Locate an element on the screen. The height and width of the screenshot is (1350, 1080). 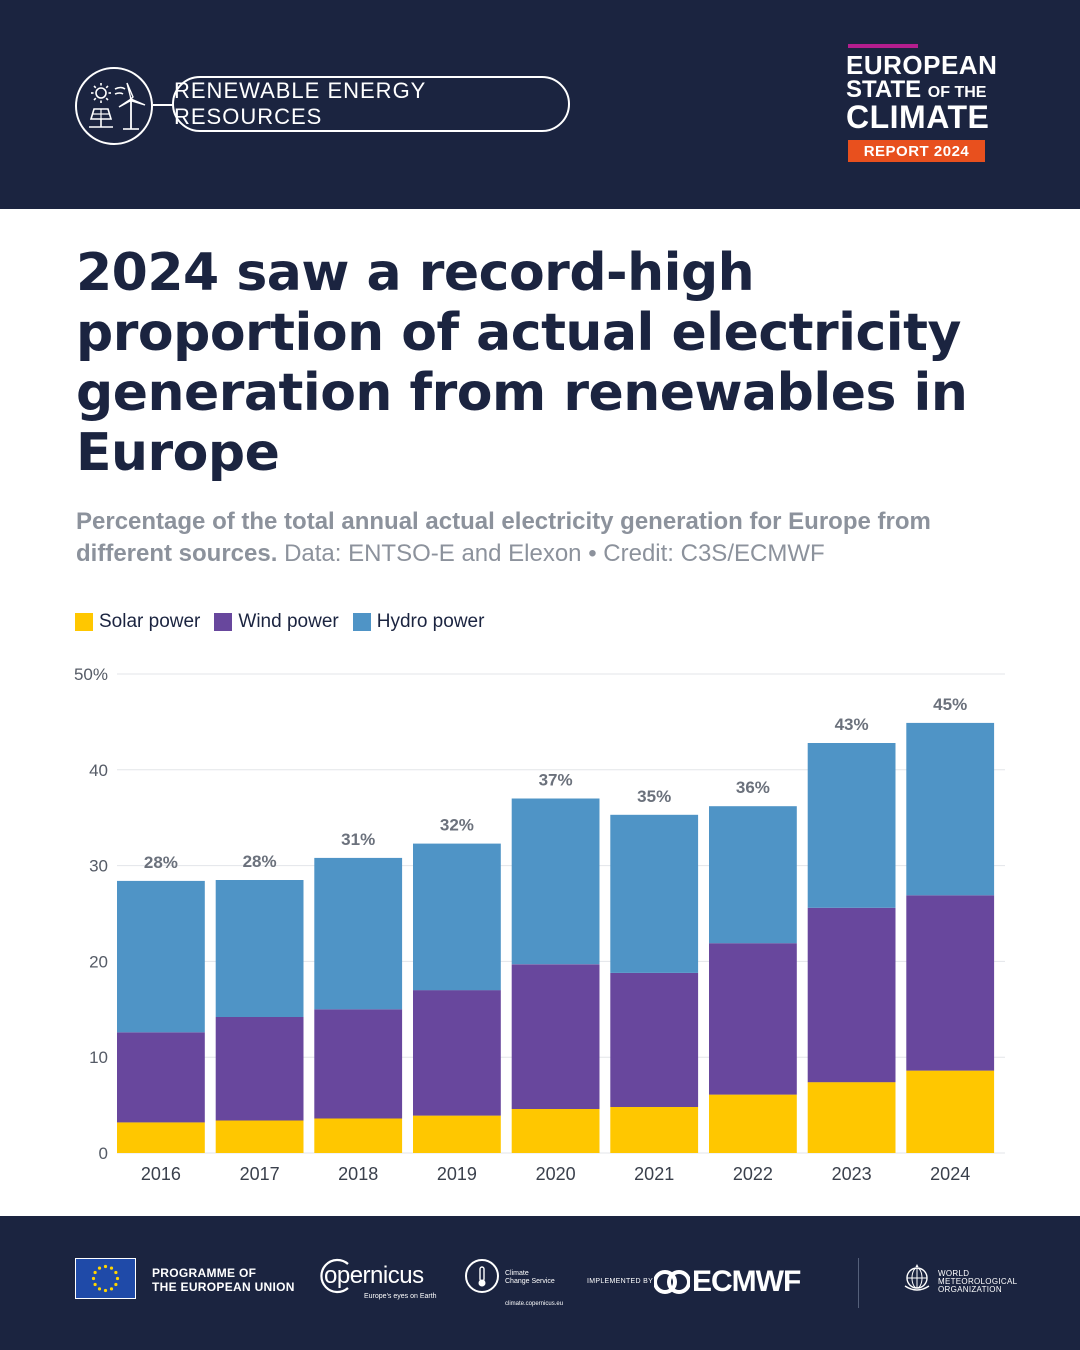
legend-item-hydro: Hydro power is located at coordinates (418, 622).